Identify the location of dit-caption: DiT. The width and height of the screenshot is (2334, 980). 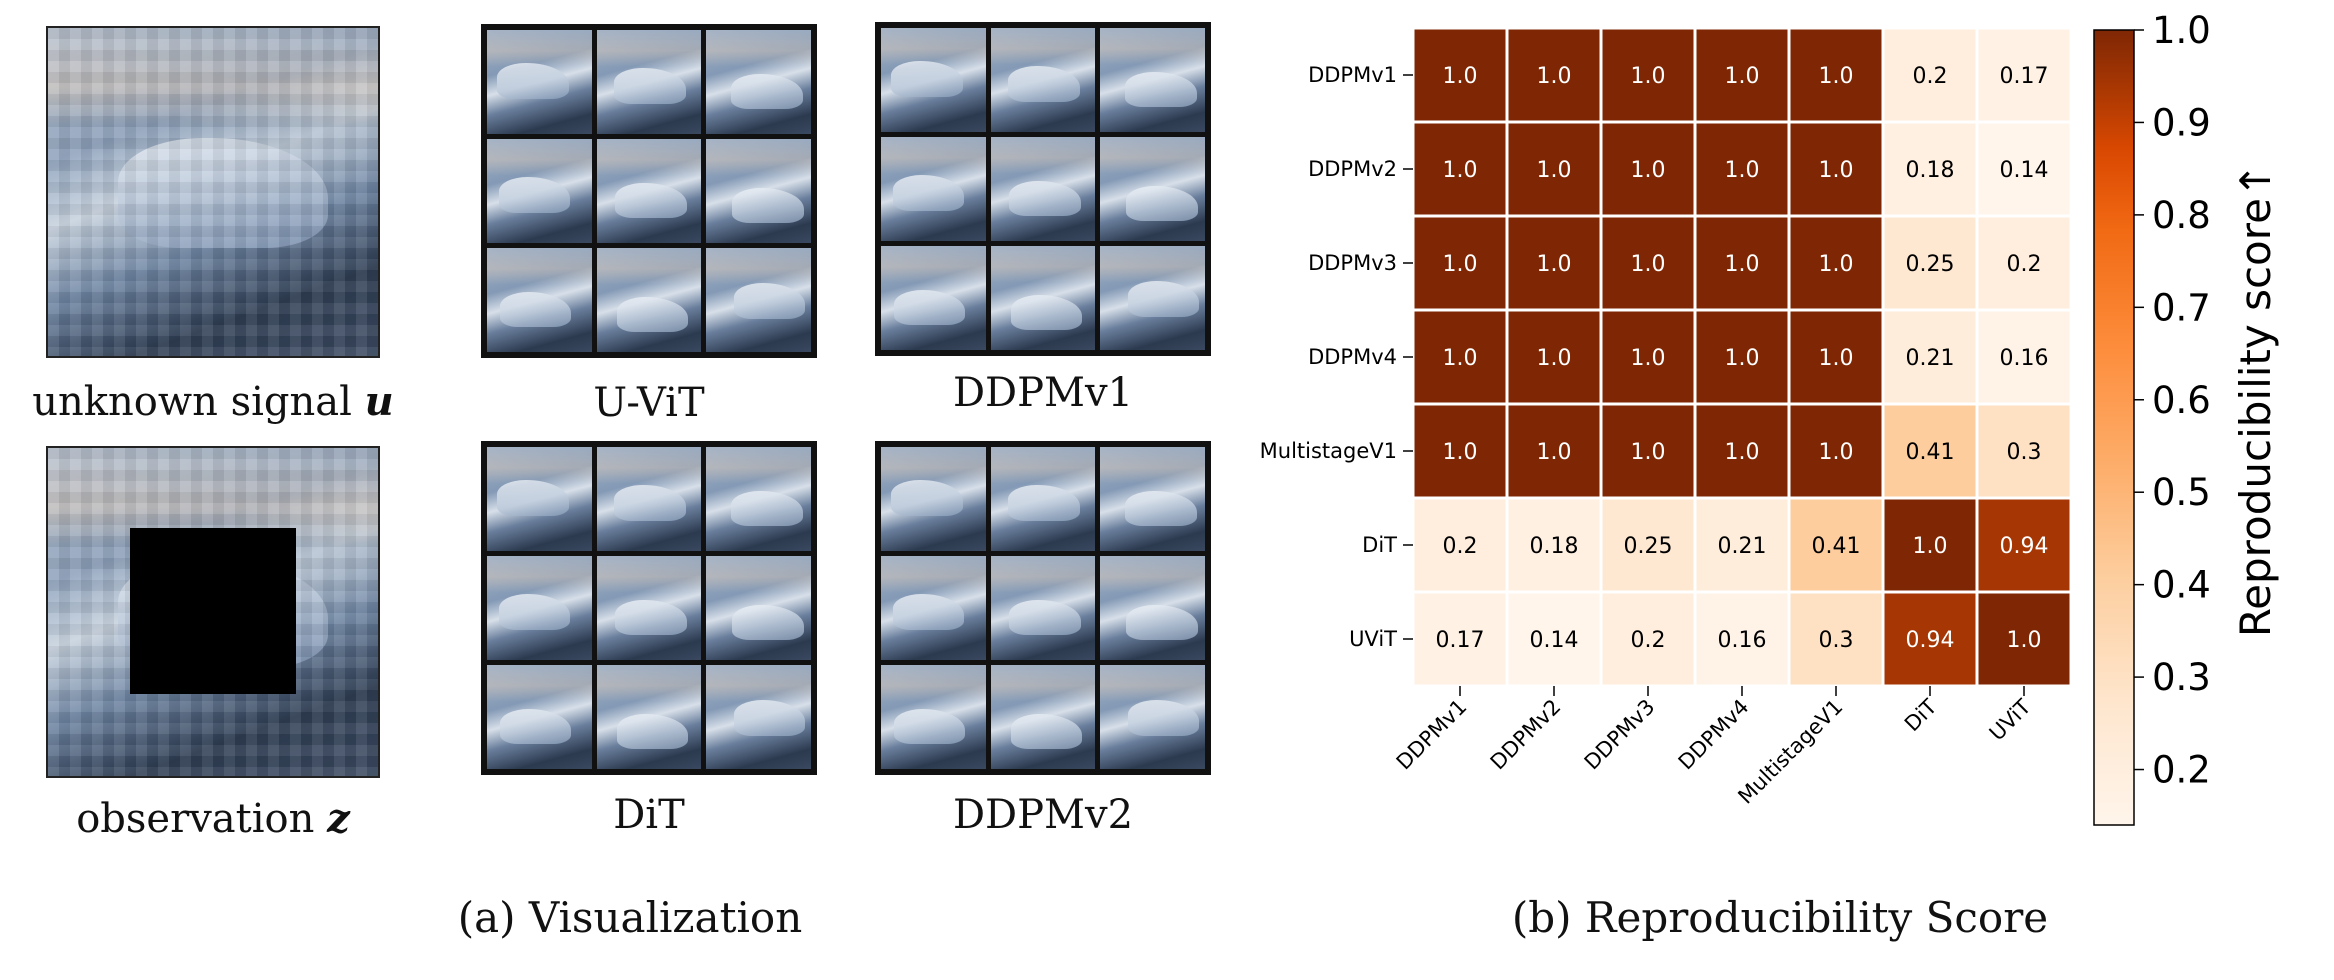
(649, 815).